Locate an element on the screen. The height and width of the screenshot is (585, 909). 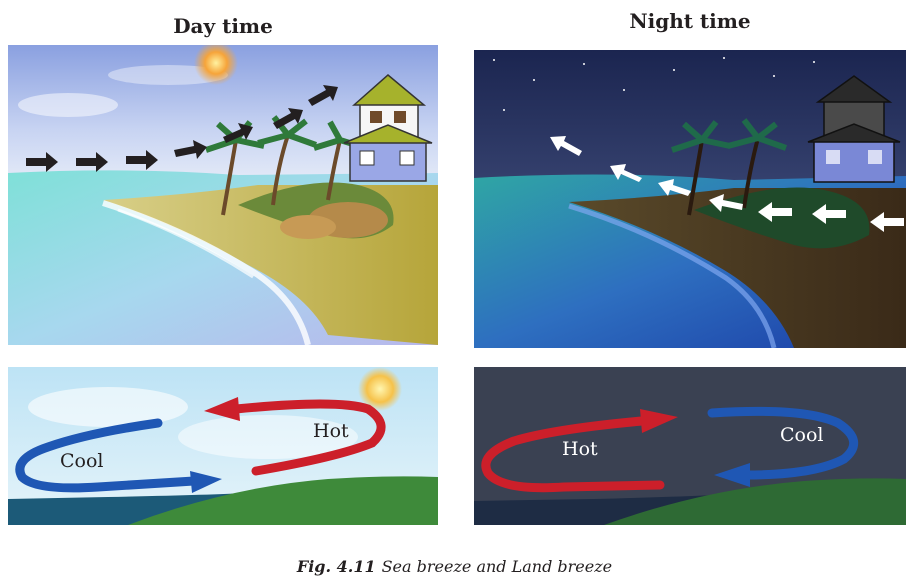
day-time-title: Day time is located at coordinates (223, 26).